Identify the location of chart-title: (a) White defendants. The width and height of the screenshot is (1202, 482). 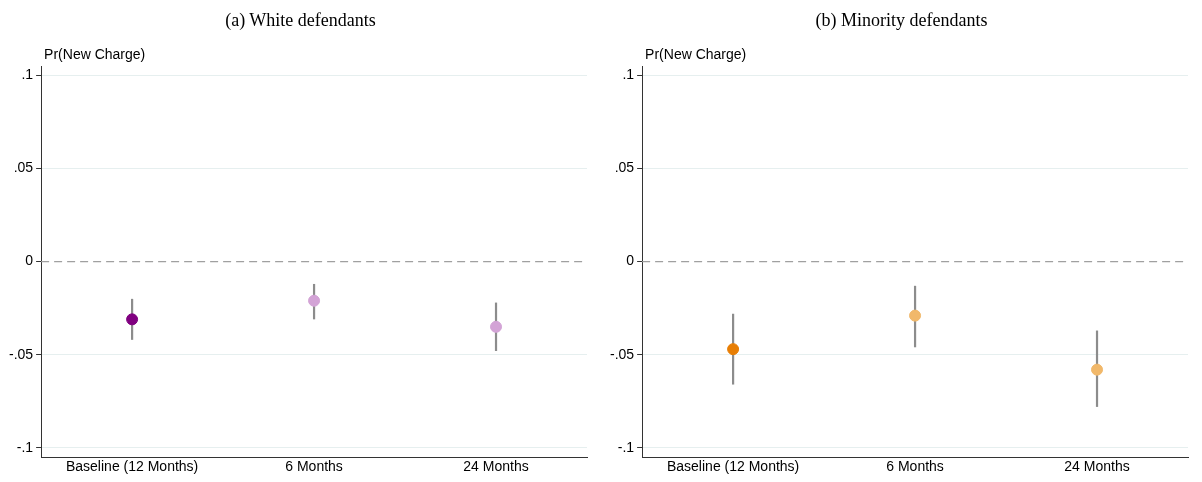
(300, 20).